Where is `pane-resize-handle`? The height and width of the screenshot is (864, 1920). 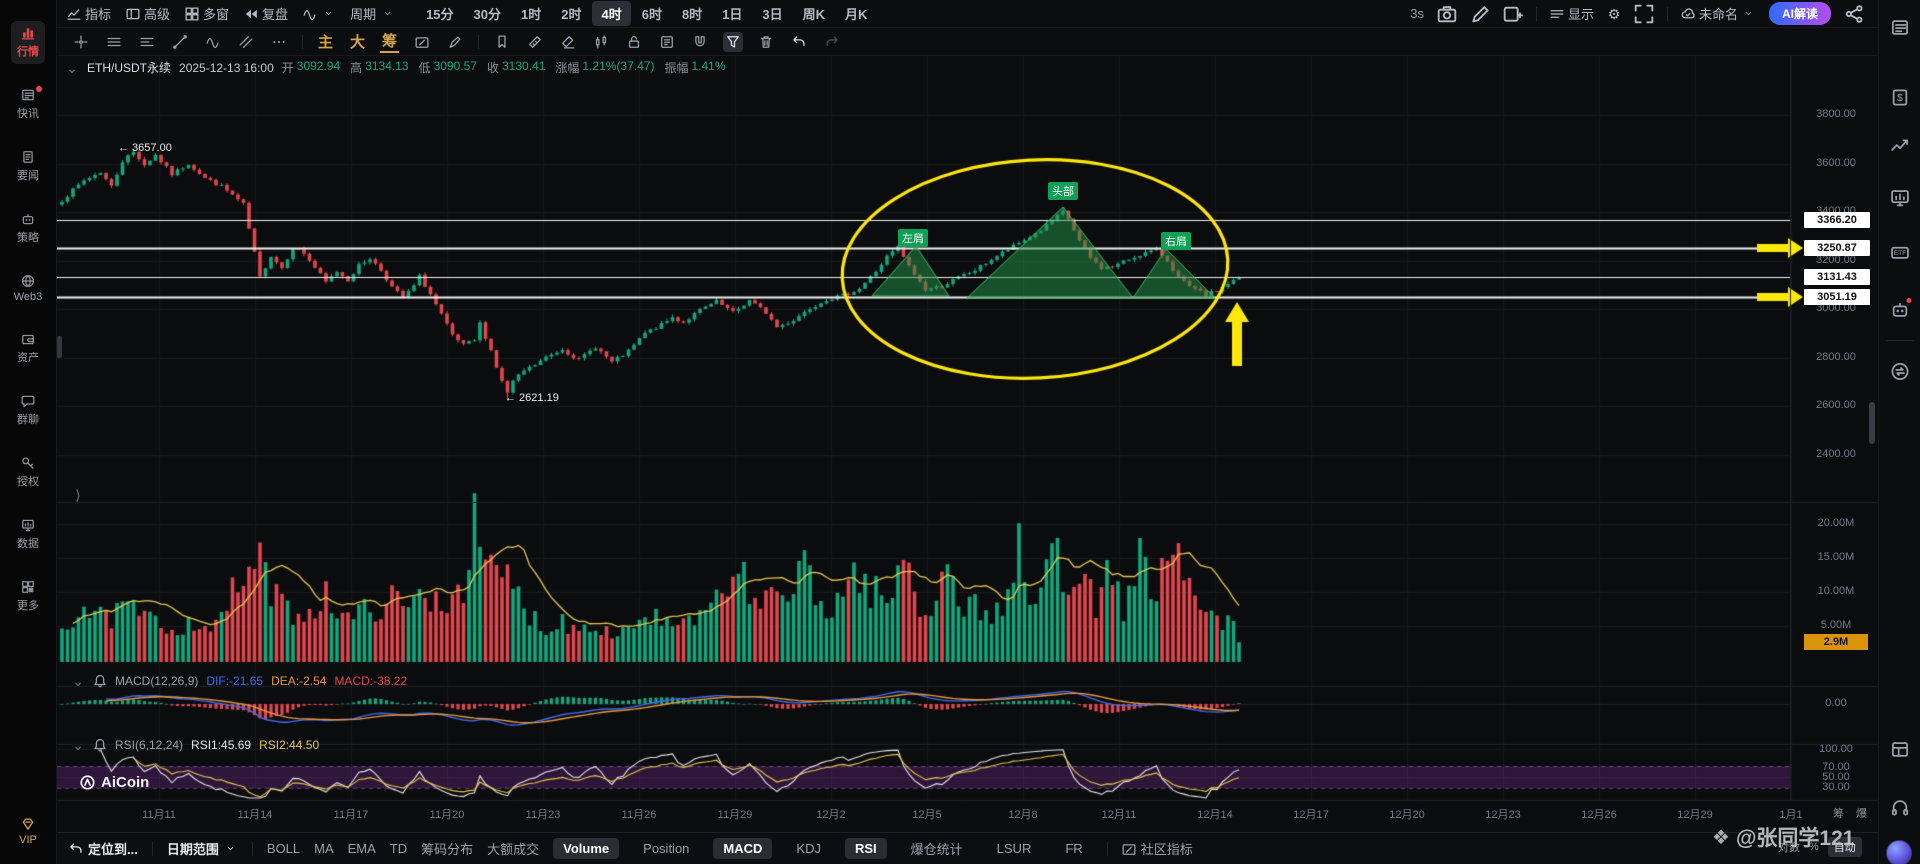 pane-resize-handle is located at coordinates (59, 347).